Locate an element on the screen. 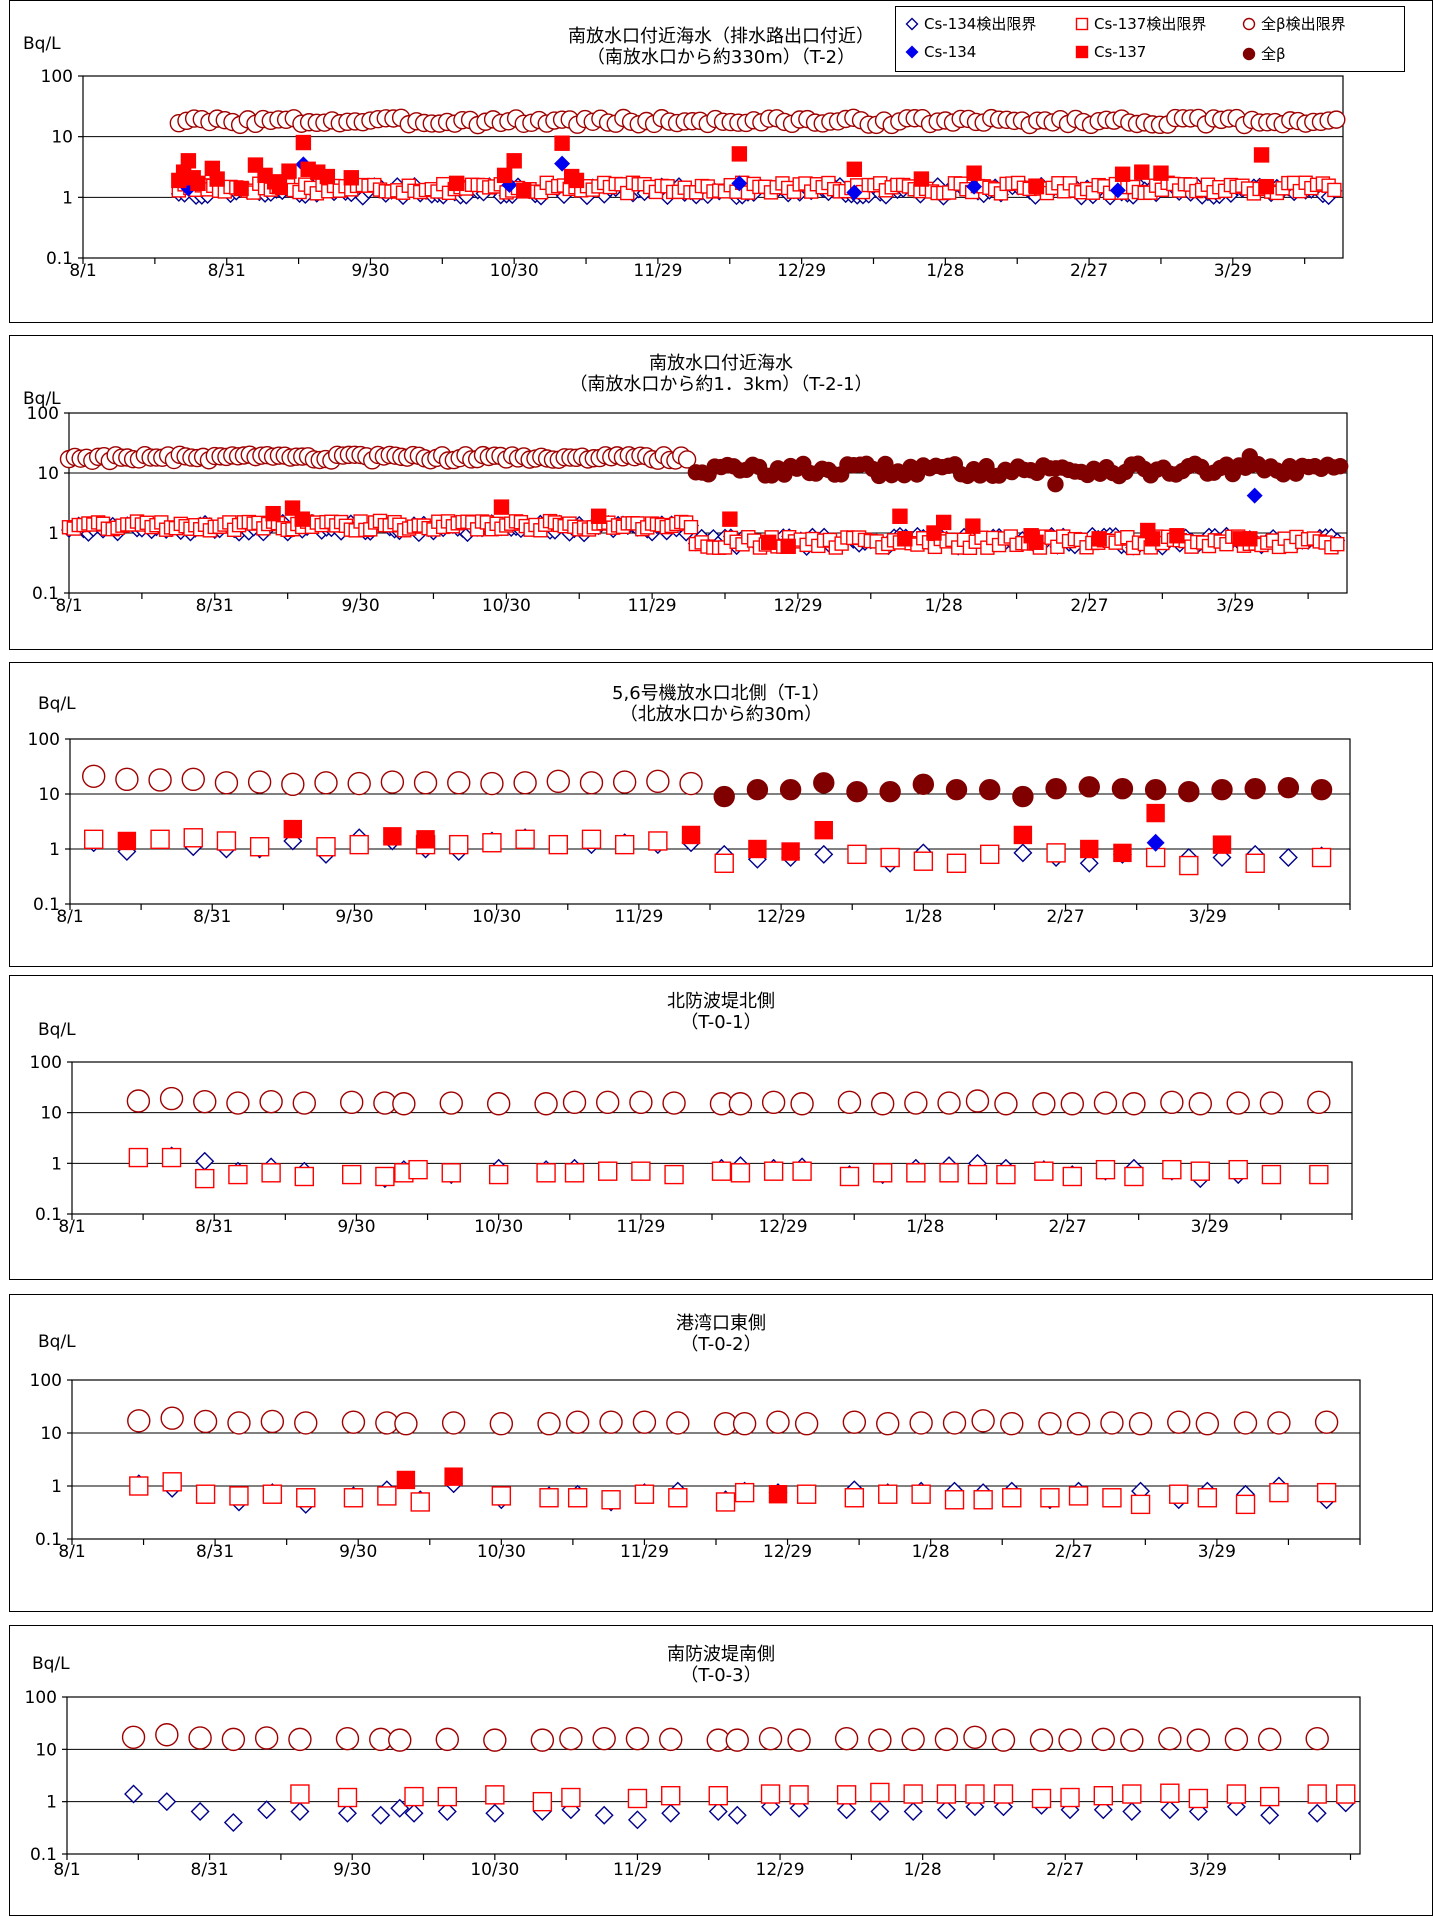 The width and height of the screenshot is (1433, 1917). chart-title-line: （T-0-3） is located at coordinates (721, 1675).